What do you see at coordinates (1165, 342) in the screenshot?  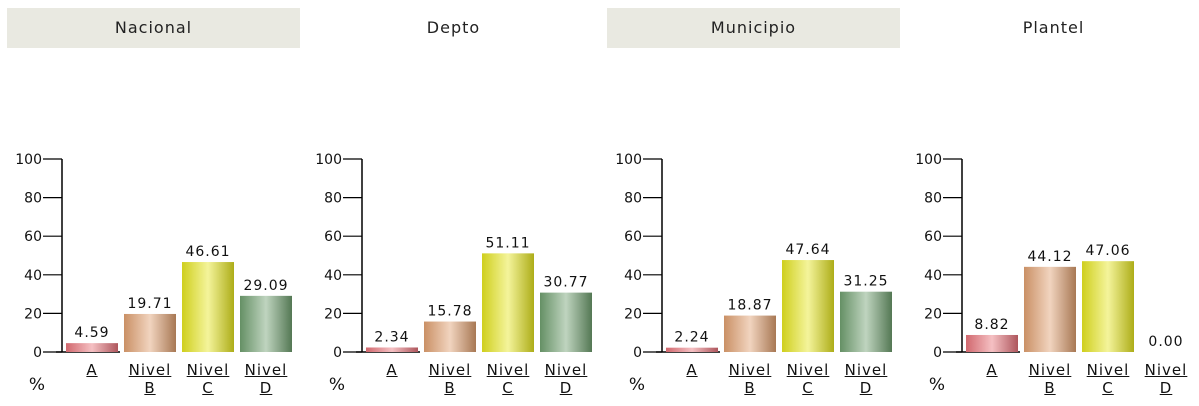 I see `value-label: 0.00` at bounding box center [1165, 342].